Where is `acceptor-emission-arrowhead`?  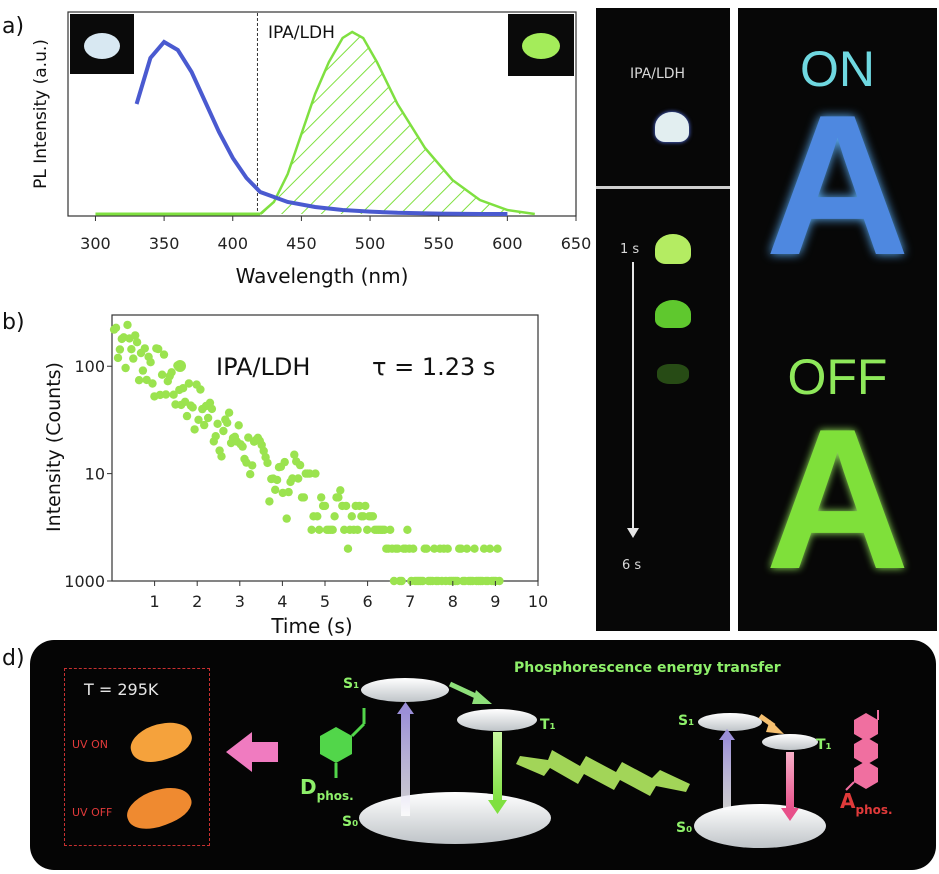
acceptor-emission-arrowhead is located at coordinates (790, 814).